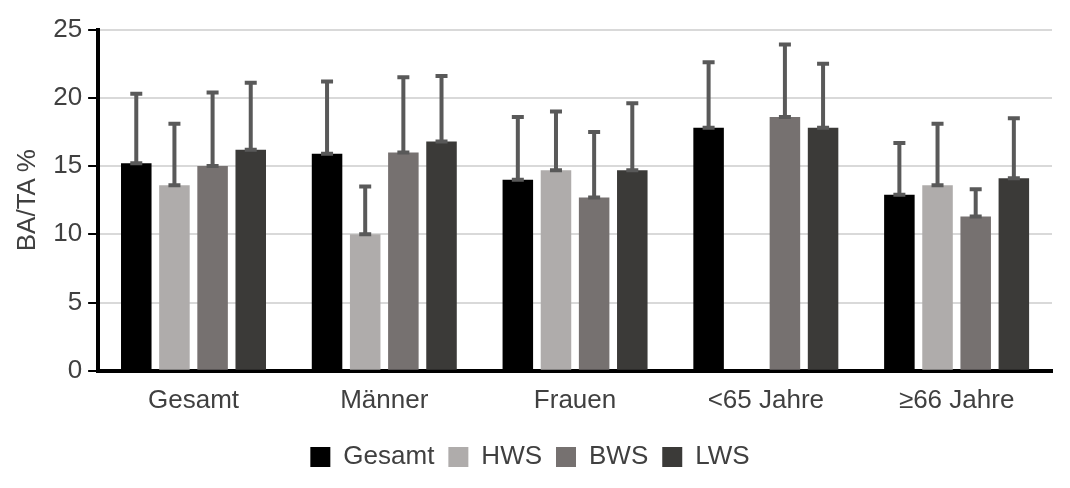 The width and height of the screenshot is (1070, 488). I want to click on legend-label: BWS, so click(619, 455).